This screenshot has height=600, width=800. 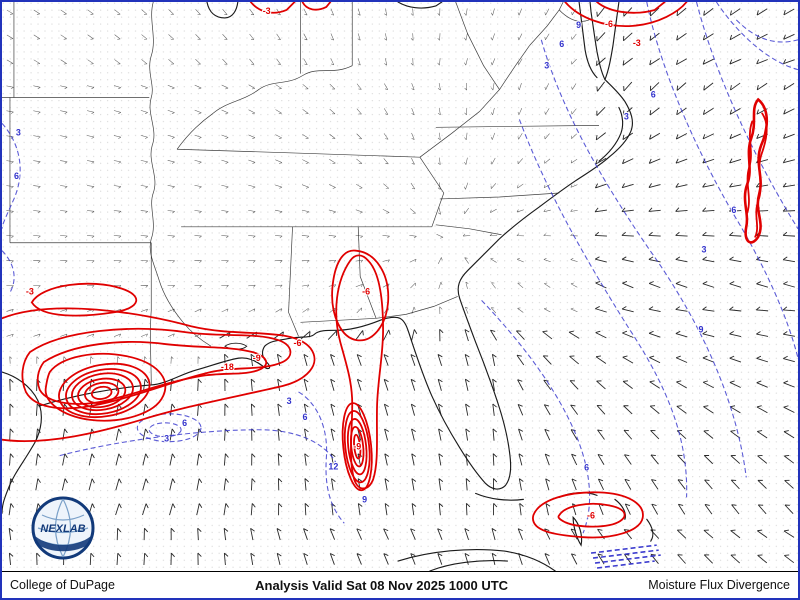 I want to click on contour-value-label: -9, so click(x=257, y=358).